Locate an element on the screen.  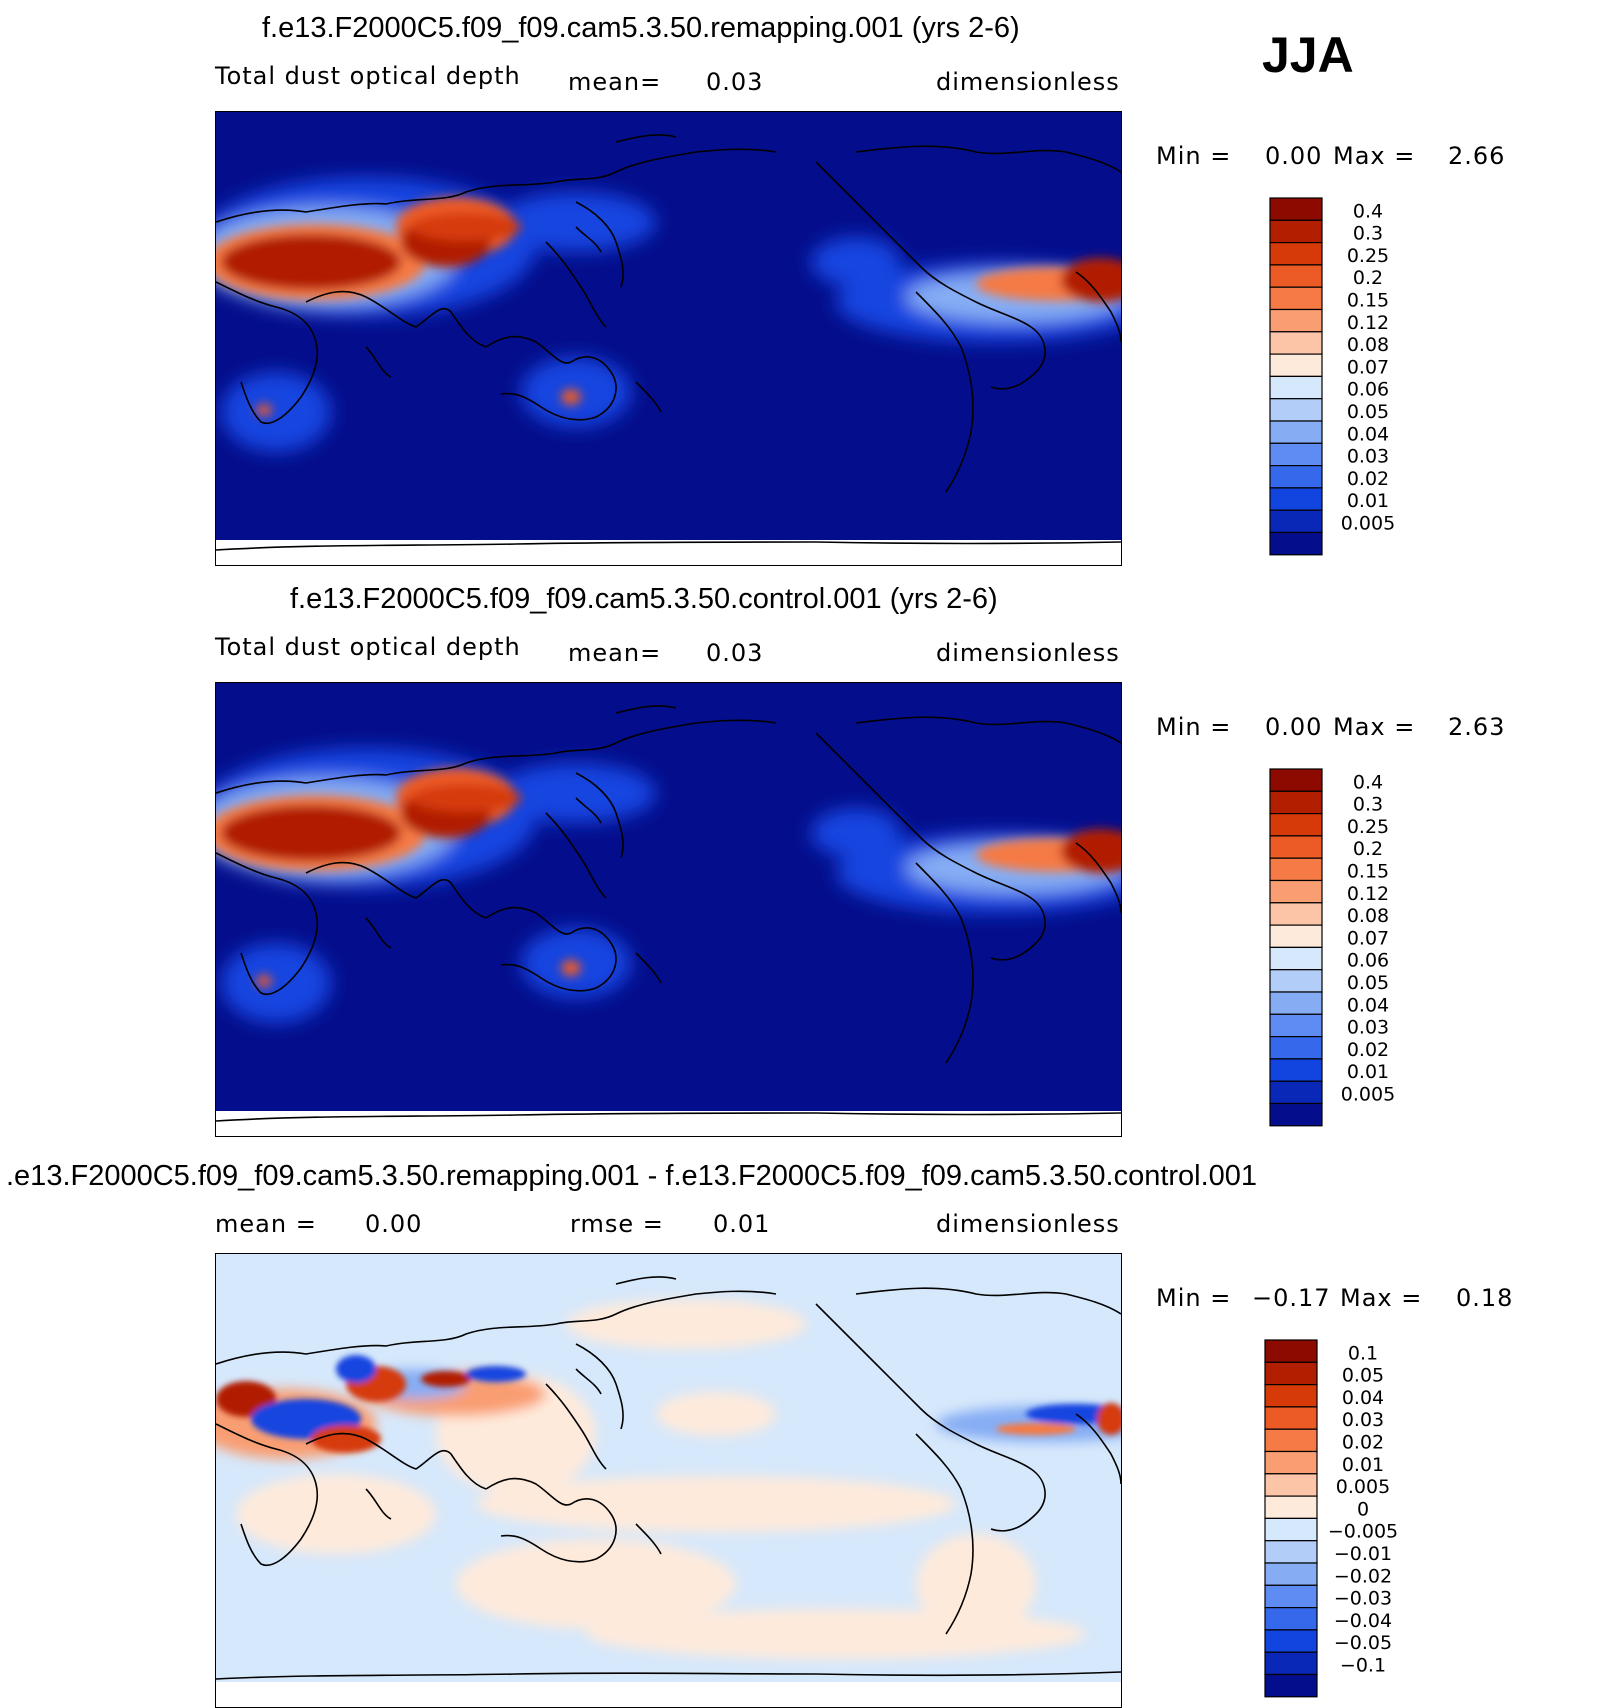
panel-1-mean-label: mean= is located at coordinates (615, 82).